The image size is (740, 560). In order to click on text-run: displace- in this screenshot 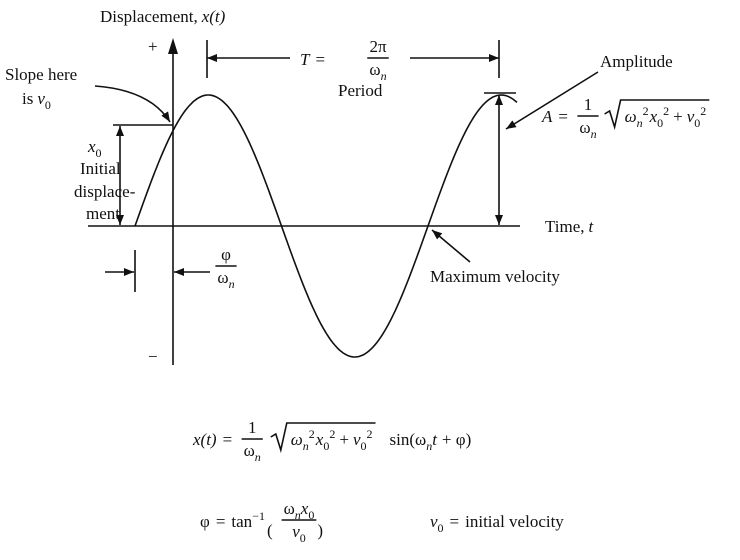, I will do `click(105, 191)`.